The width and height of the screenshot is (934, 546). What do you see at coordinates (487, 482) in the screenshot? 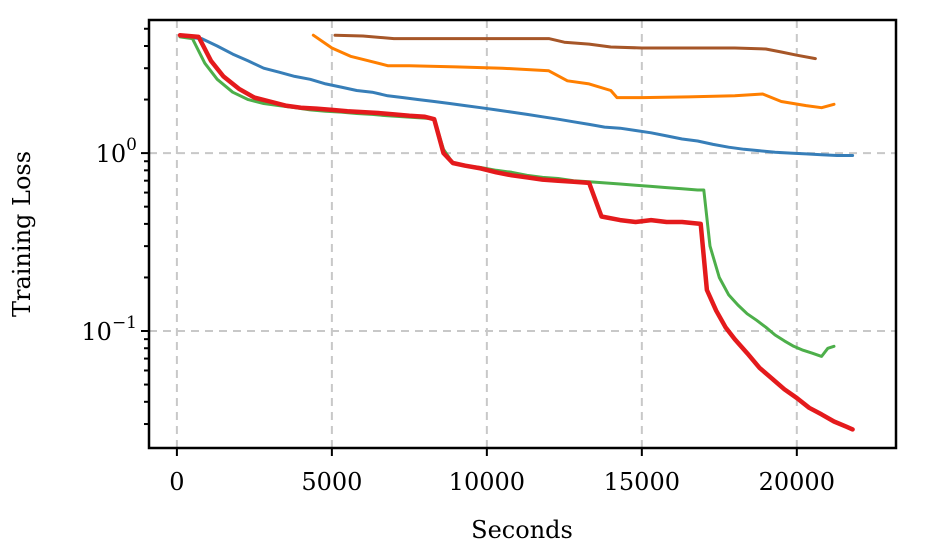
I see `x-tick-label: 10000` at bounding box center [487, 482].